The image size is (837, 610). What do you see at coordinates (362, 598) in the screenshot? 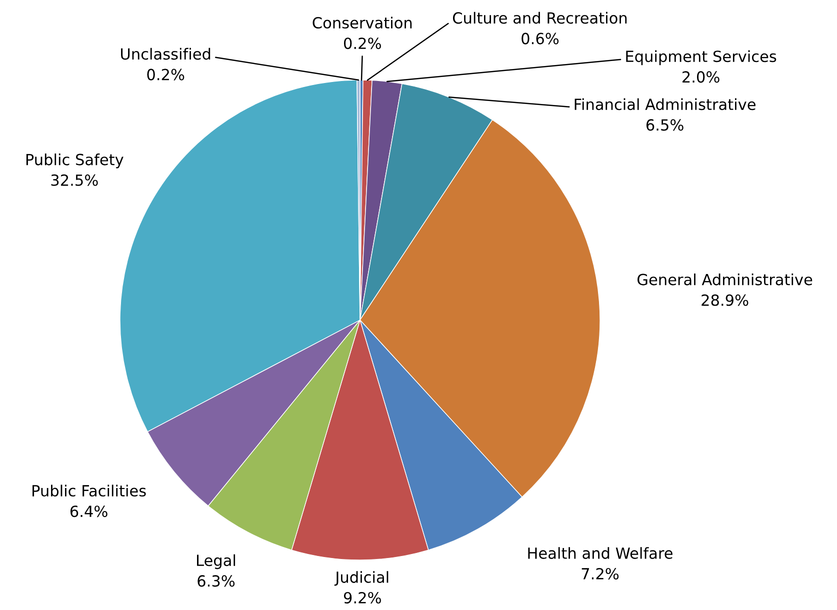
I see `data-label: 9.2%` at bounding box center [362, 598].